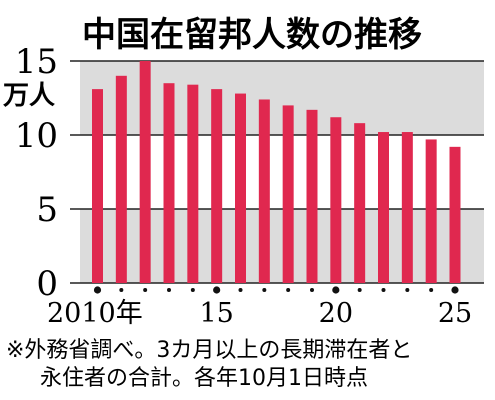  I want to click on year-dots, so click(276, 290).